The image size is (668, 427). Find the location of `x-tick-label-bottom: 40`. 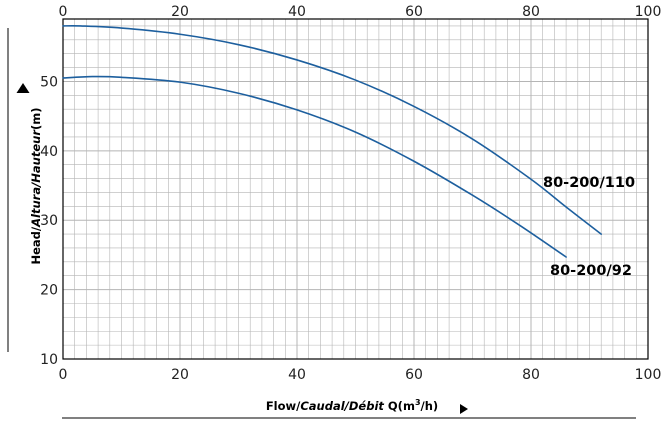

x-tick-label-bottom: 40 is located at coordinates (297, 375).